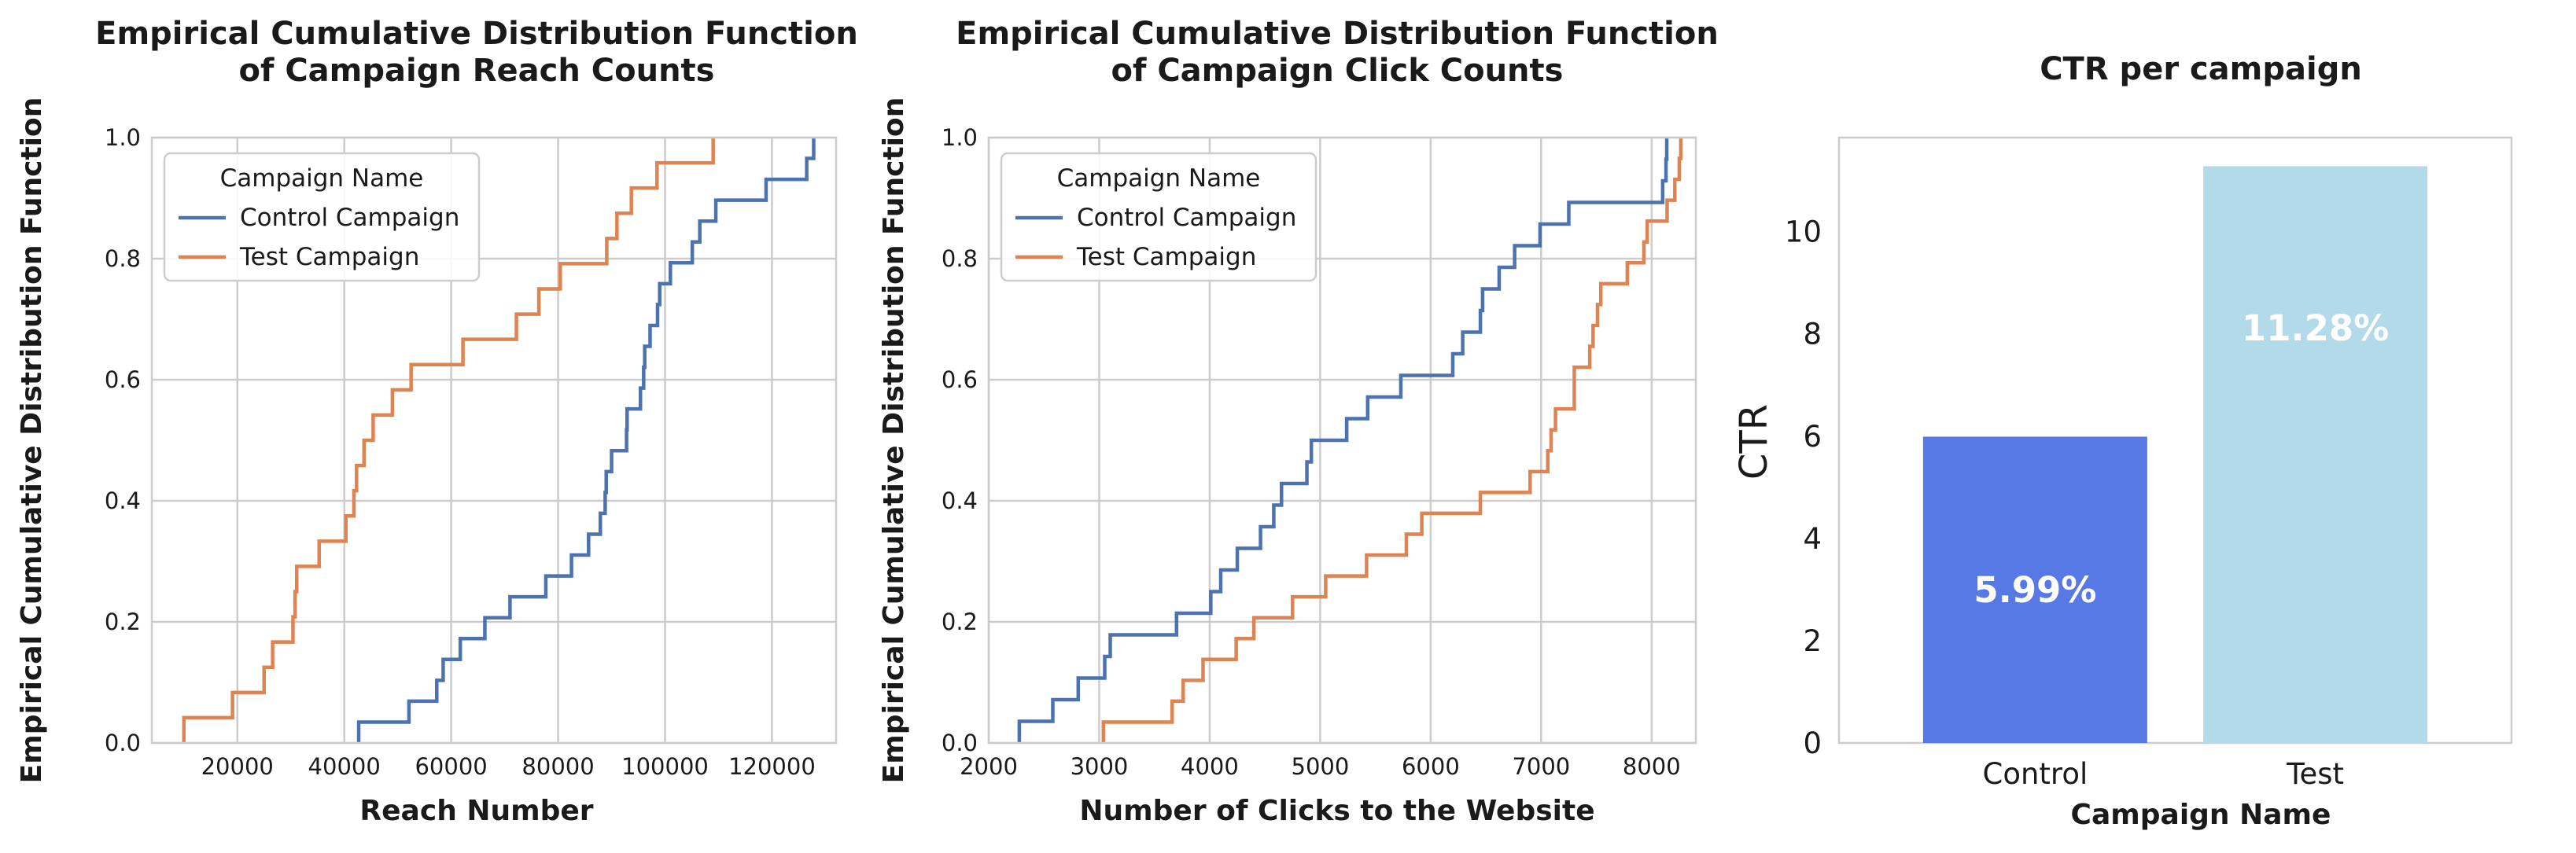 Image resolution: width=2576 pixels, height=853 pixels. What do you see at coordinates (1337, 71) in the screenshot?
I see `clicks-chart-title-line2: of Campaign Click Counts` at bounding box center [1337, 71].